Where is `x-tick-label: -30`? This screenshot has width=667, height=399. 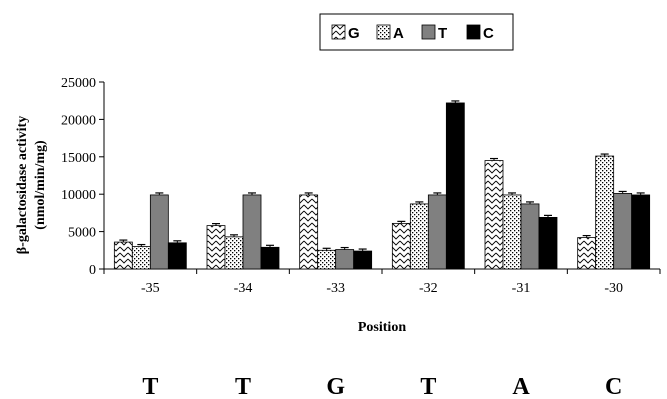
x-tick-label: -30 is located at coordinates (613, 288).